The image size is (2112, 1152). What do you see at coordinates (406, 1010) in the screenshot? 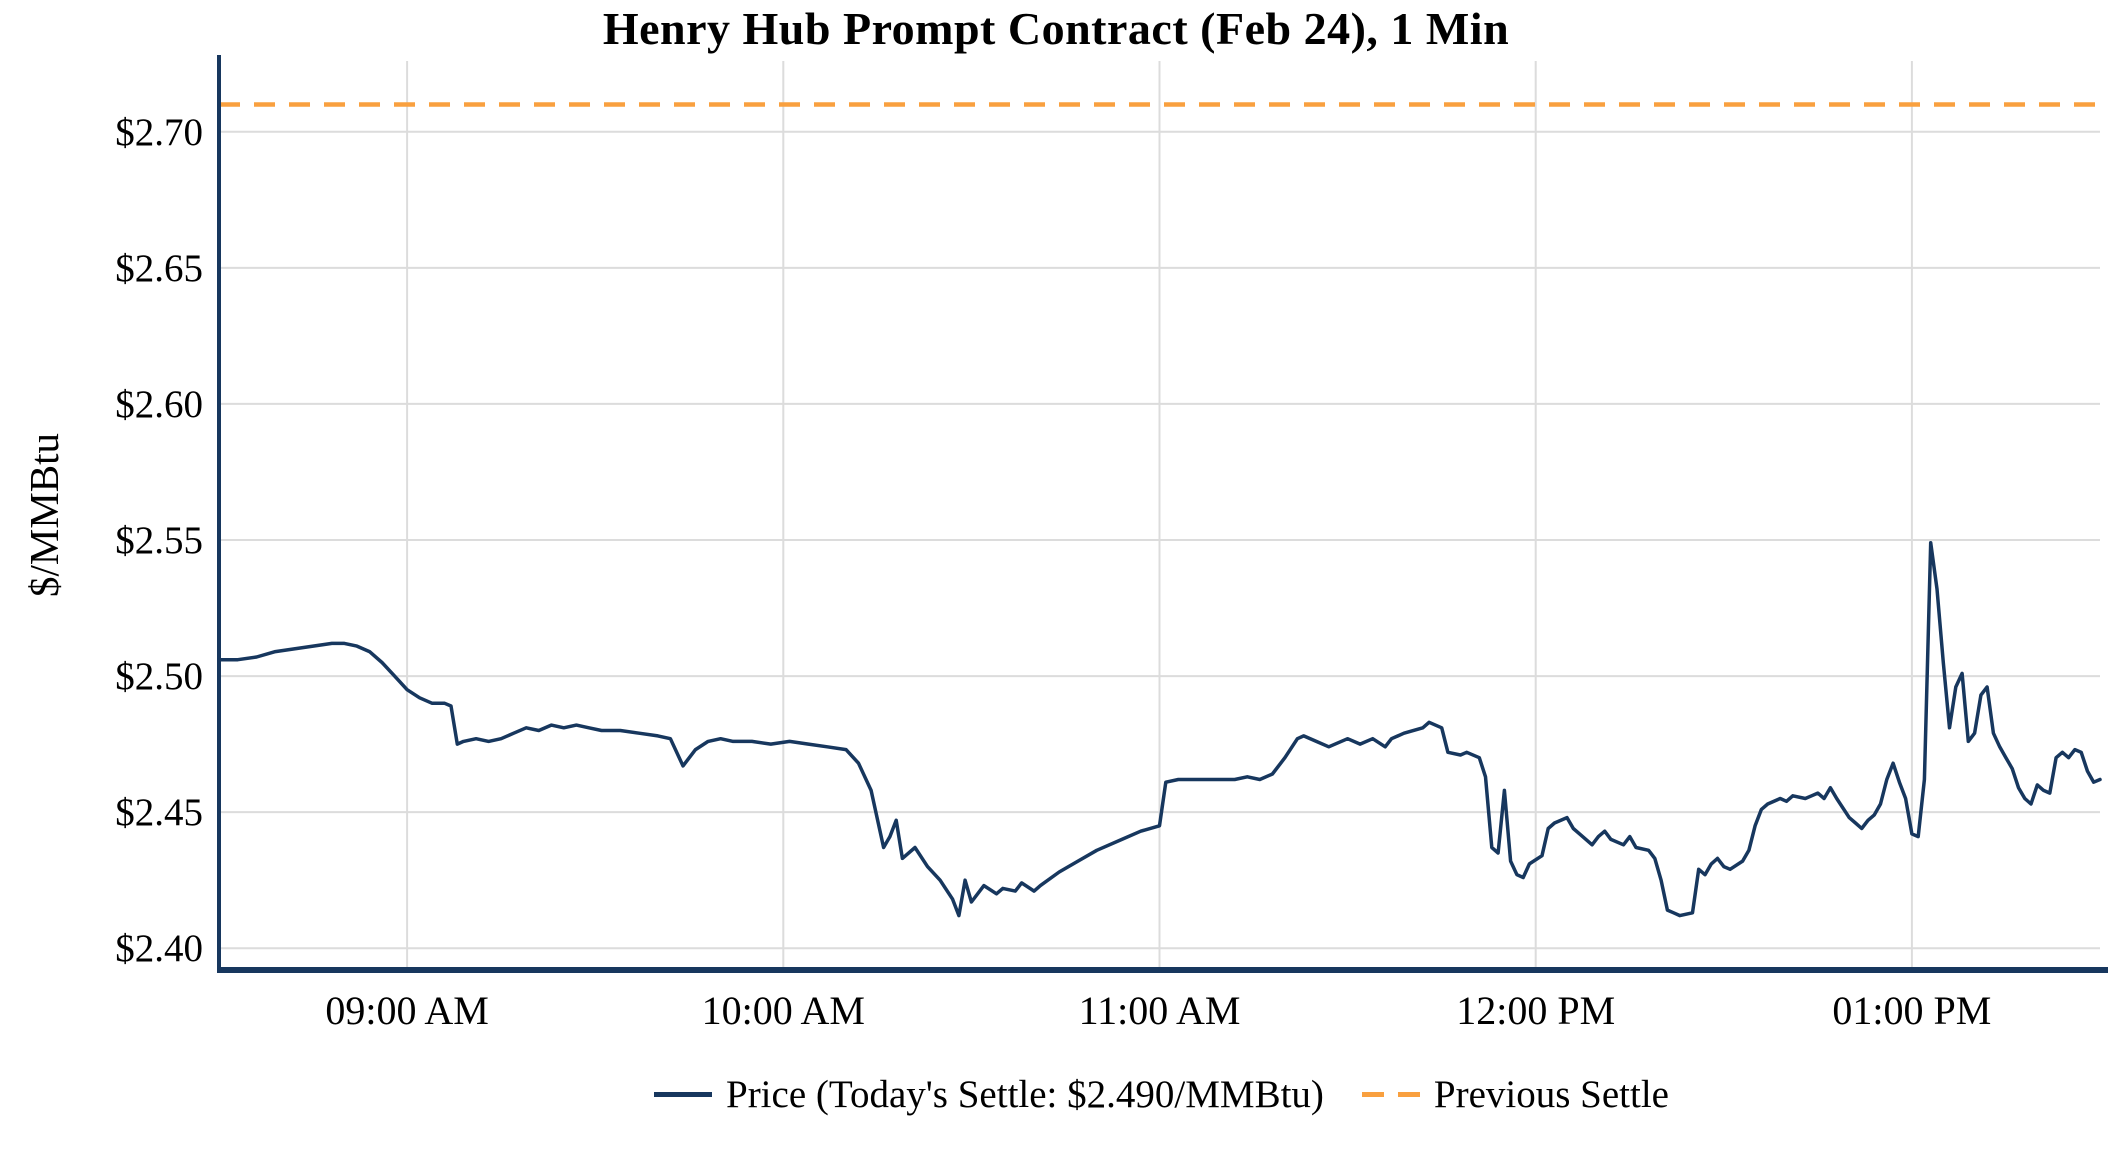
I see `x-tick-label: 09:00 AM` at bounding box center [406, 1010].